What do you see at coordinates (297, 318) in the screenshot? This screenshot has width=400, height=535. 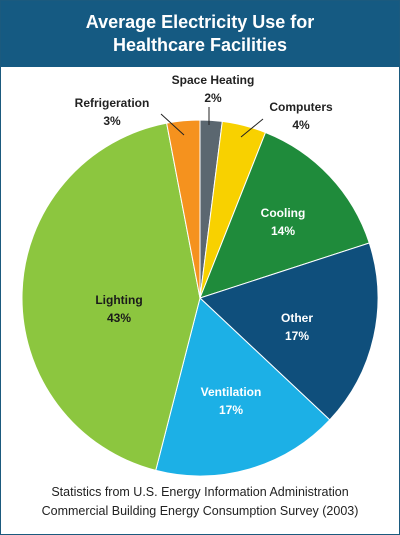 I see `slice-label: Other` at bounding box center [297, 318].